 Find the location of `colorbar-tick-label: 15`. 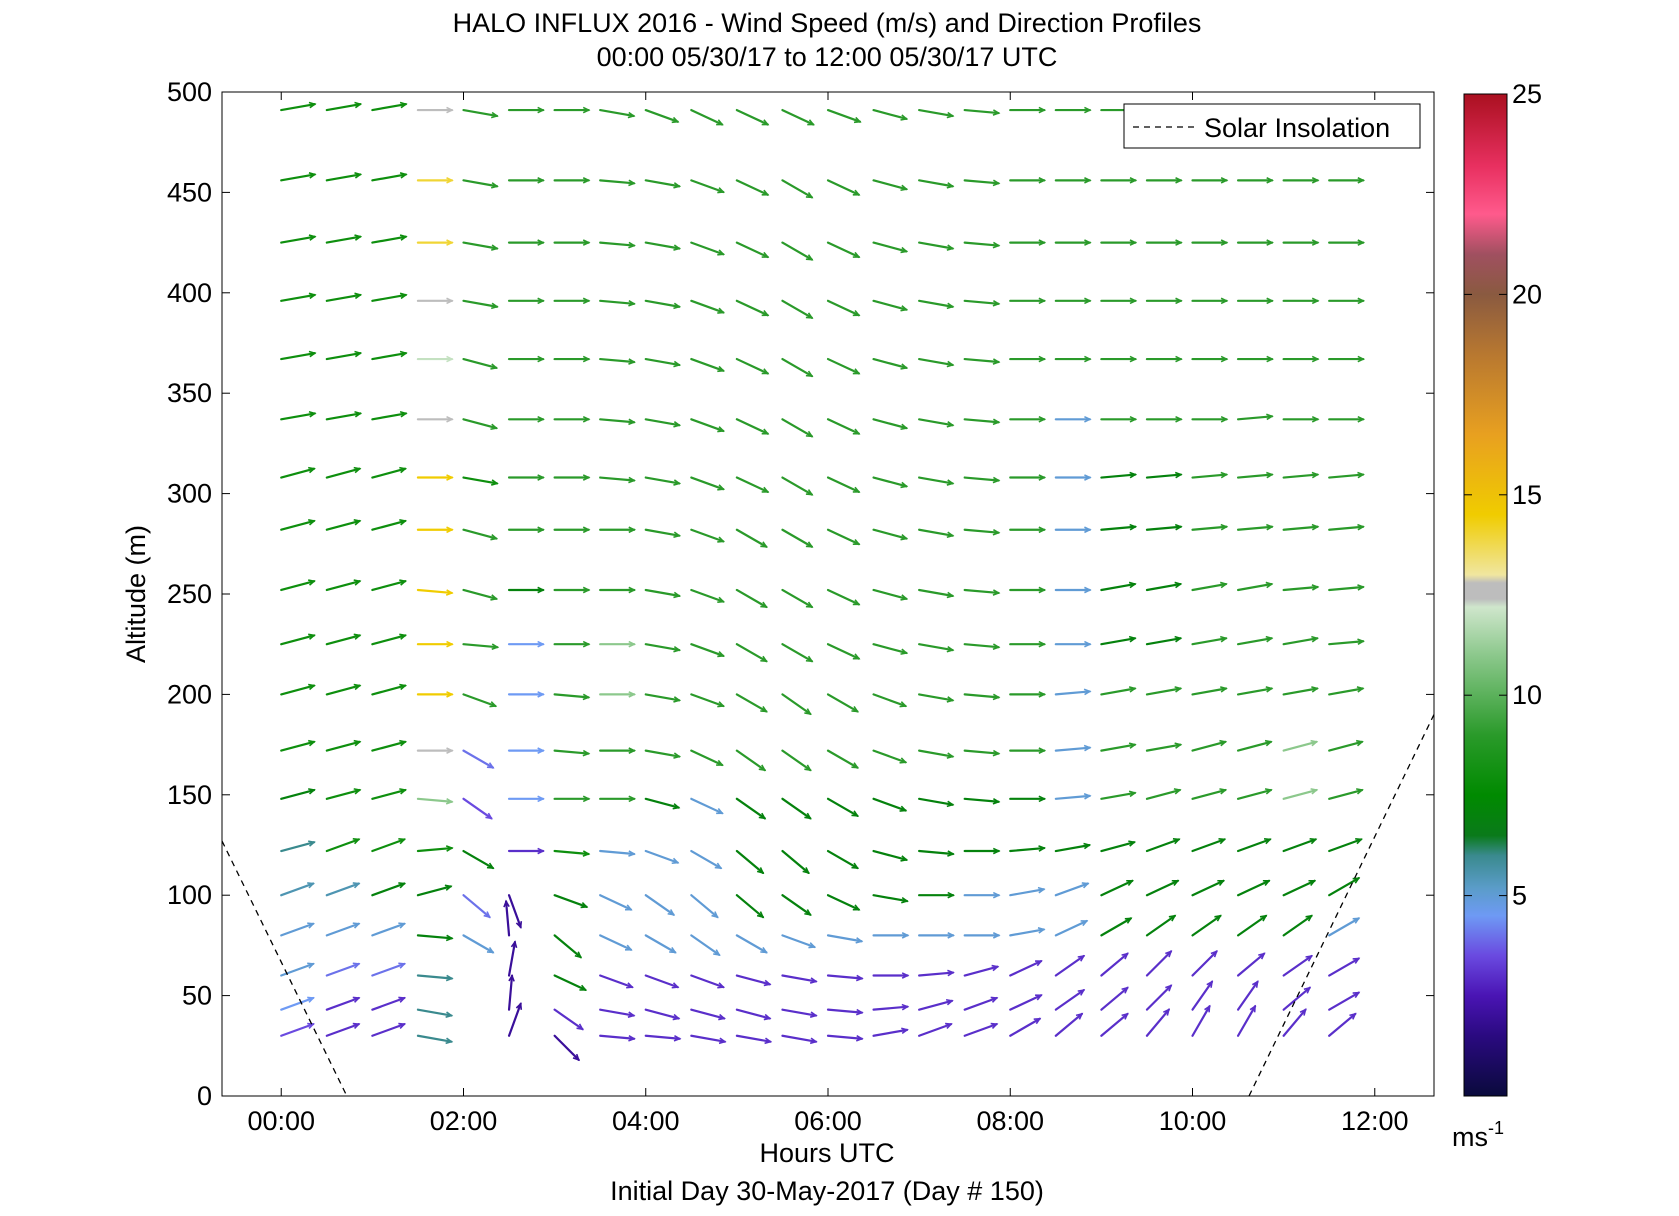

colorbar-tick-label: 15 is located at coordinates (1527, 495).